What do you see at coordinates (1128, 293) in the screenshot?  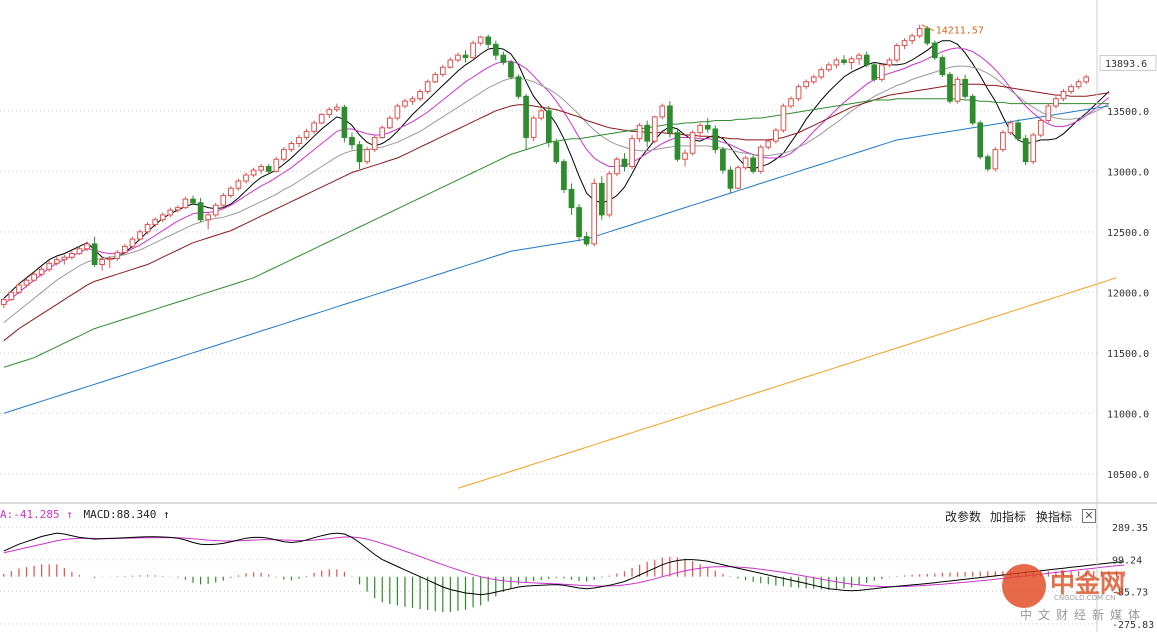 I see `price-tick-label: 12000.0` at bounding box center [1128, 293].